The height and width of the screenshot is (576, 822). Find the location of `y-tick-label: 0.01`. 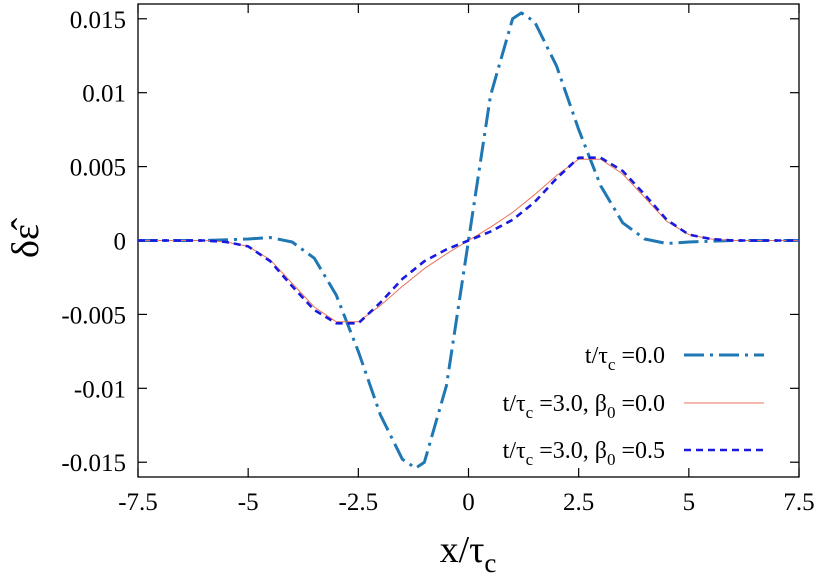

y-tick-label: 0.01 is located at coordinates (104, 94).